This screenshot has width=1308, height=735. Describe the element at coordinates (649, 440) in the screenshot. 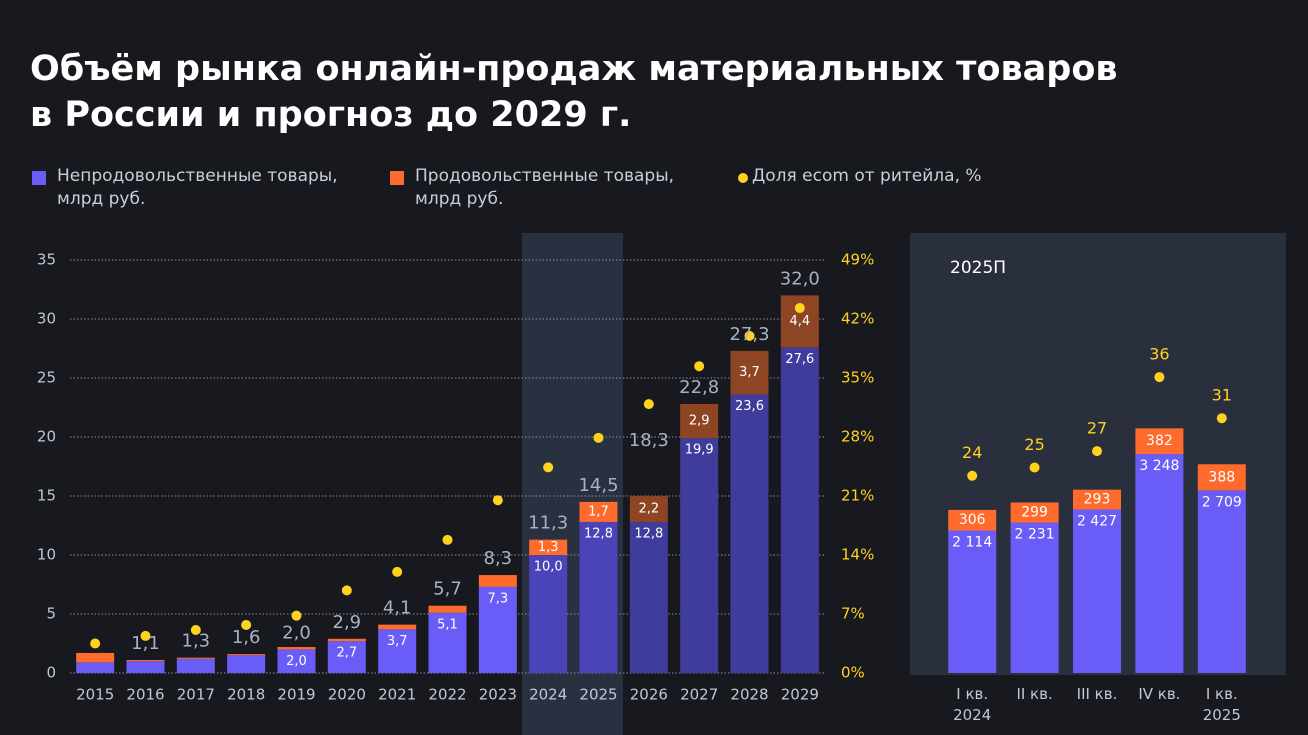

I see `total-label: 18,3` at that location.